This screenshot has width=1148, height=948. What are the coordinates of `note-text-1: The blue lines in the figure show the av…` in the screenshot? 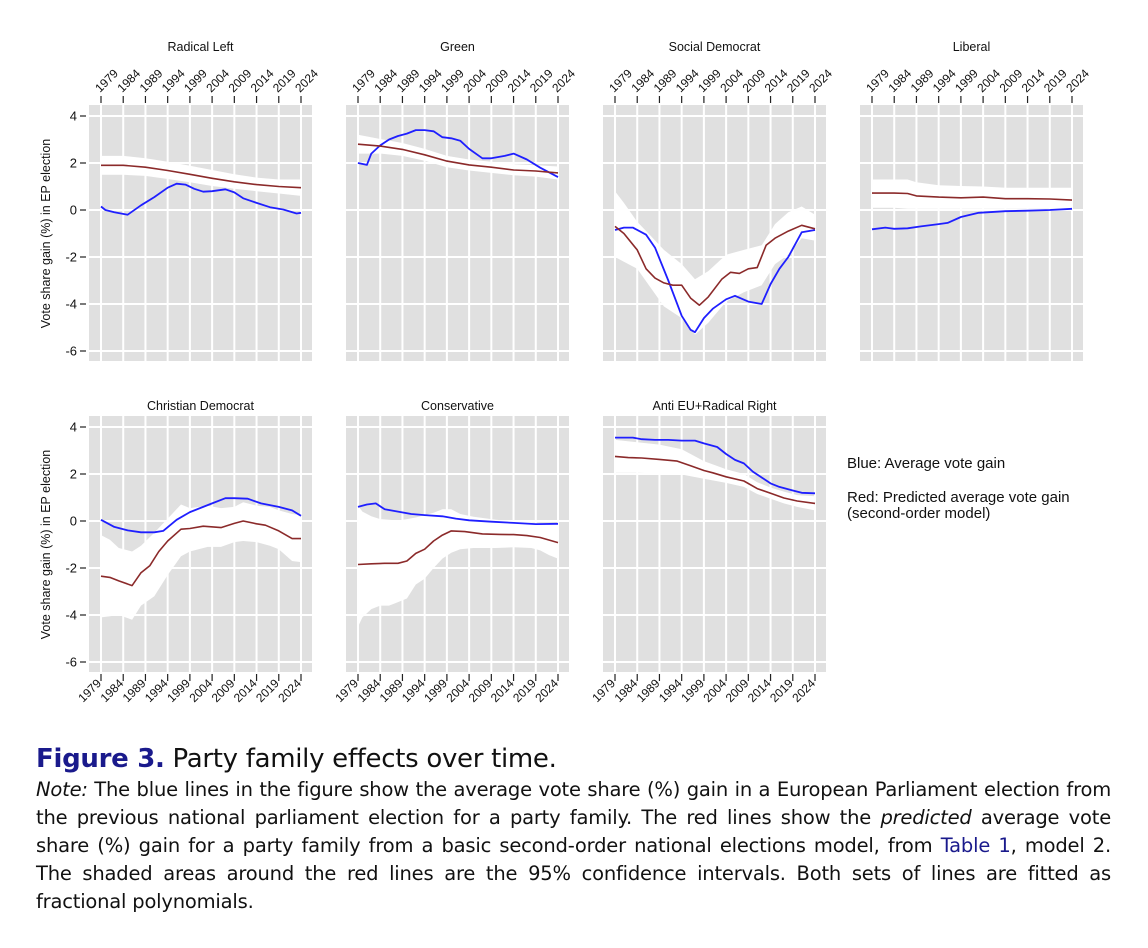 It's located at (573, 803).